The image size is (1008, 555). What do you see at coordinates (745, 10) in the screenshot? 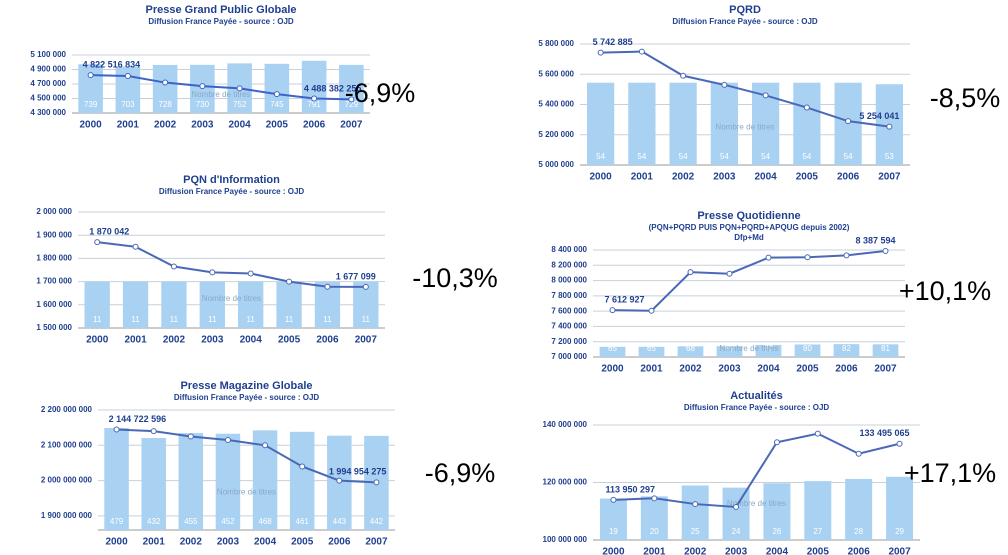
I see `chart-title: PQRD` at bounding box center [745, 10].